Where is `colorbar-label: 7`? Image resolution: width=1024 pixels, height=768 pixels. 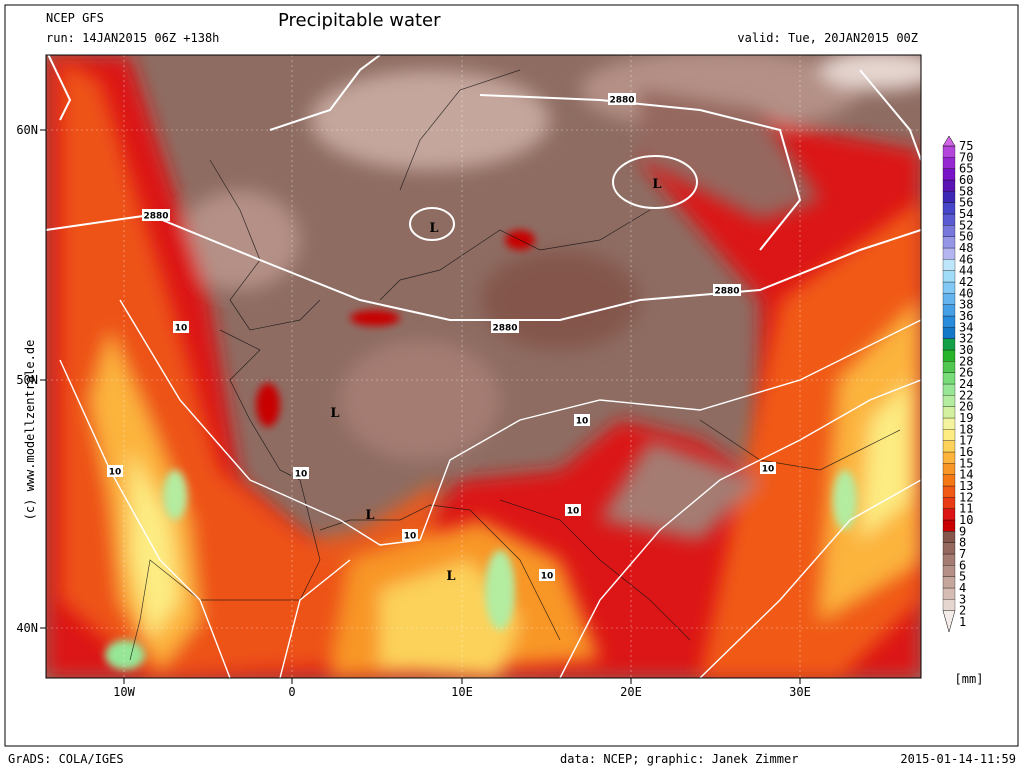
colorbar-label: 7 is located at coordinates (962, 554).